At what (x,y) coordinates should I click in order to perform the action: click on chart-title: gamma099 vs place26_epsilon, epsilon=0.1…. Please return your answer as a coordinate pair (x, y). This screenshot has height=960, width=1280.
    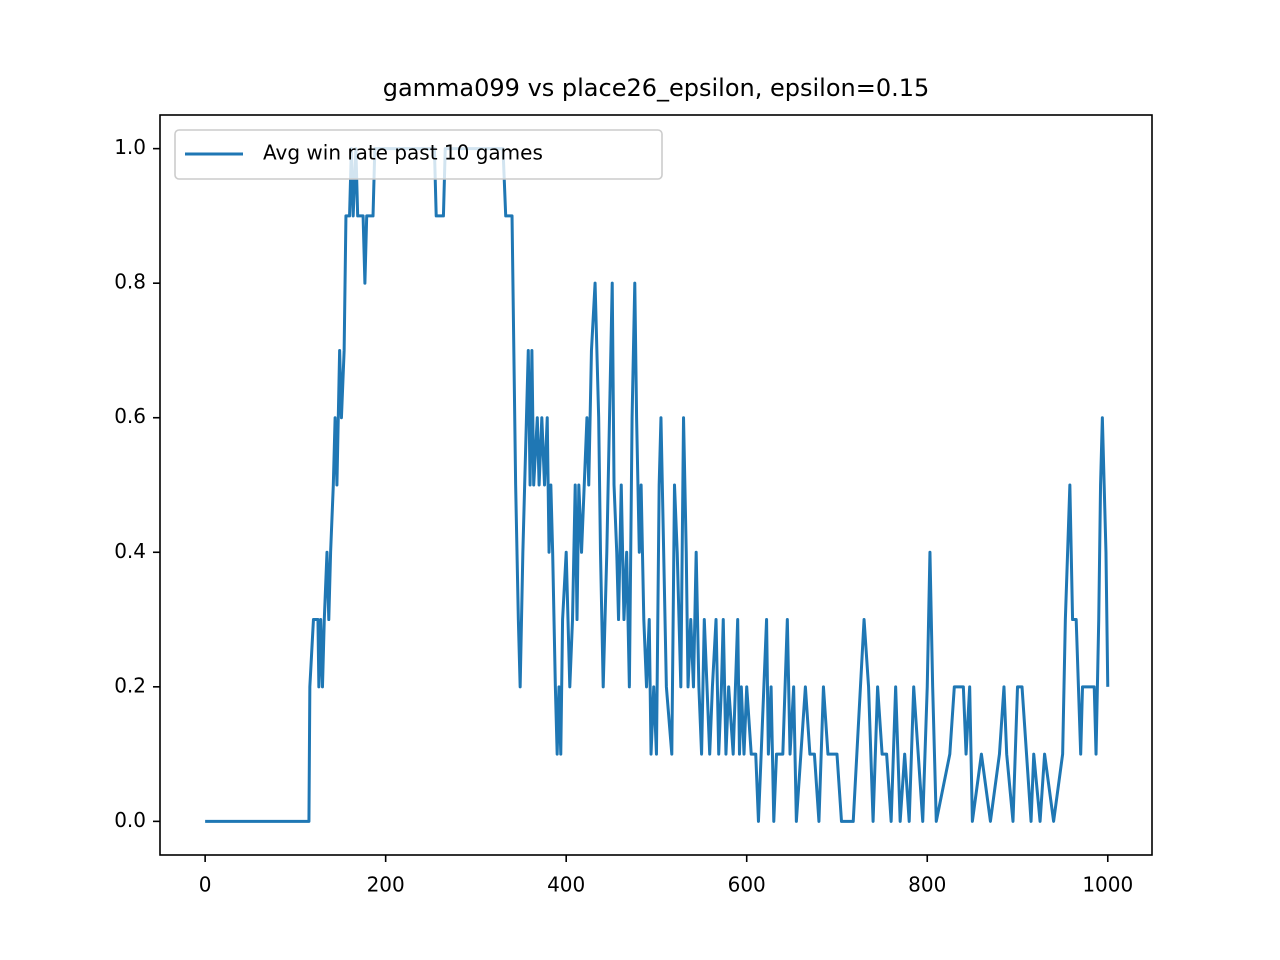
    Looking at the image, I should click on (656, 88).